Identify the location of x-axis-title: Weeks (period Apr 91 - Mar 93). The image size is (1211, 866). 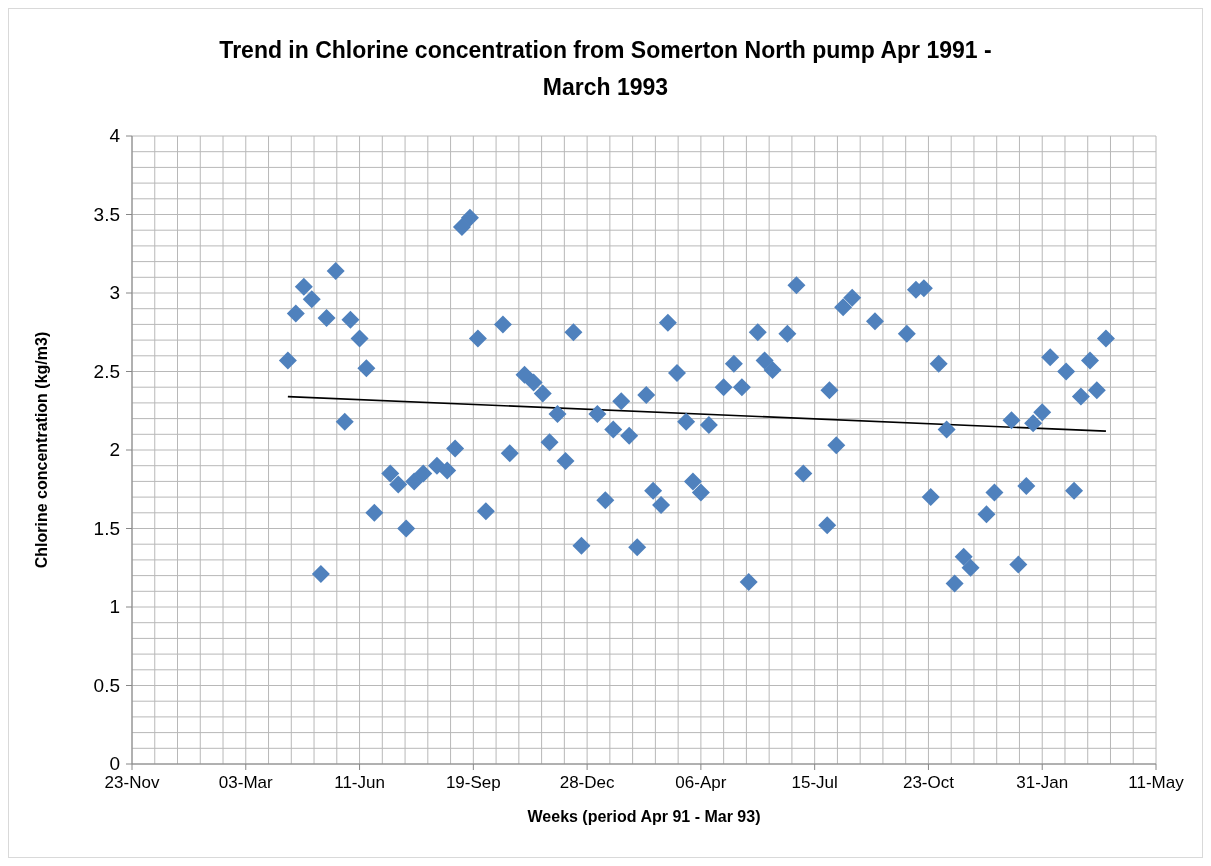
(644, 816).